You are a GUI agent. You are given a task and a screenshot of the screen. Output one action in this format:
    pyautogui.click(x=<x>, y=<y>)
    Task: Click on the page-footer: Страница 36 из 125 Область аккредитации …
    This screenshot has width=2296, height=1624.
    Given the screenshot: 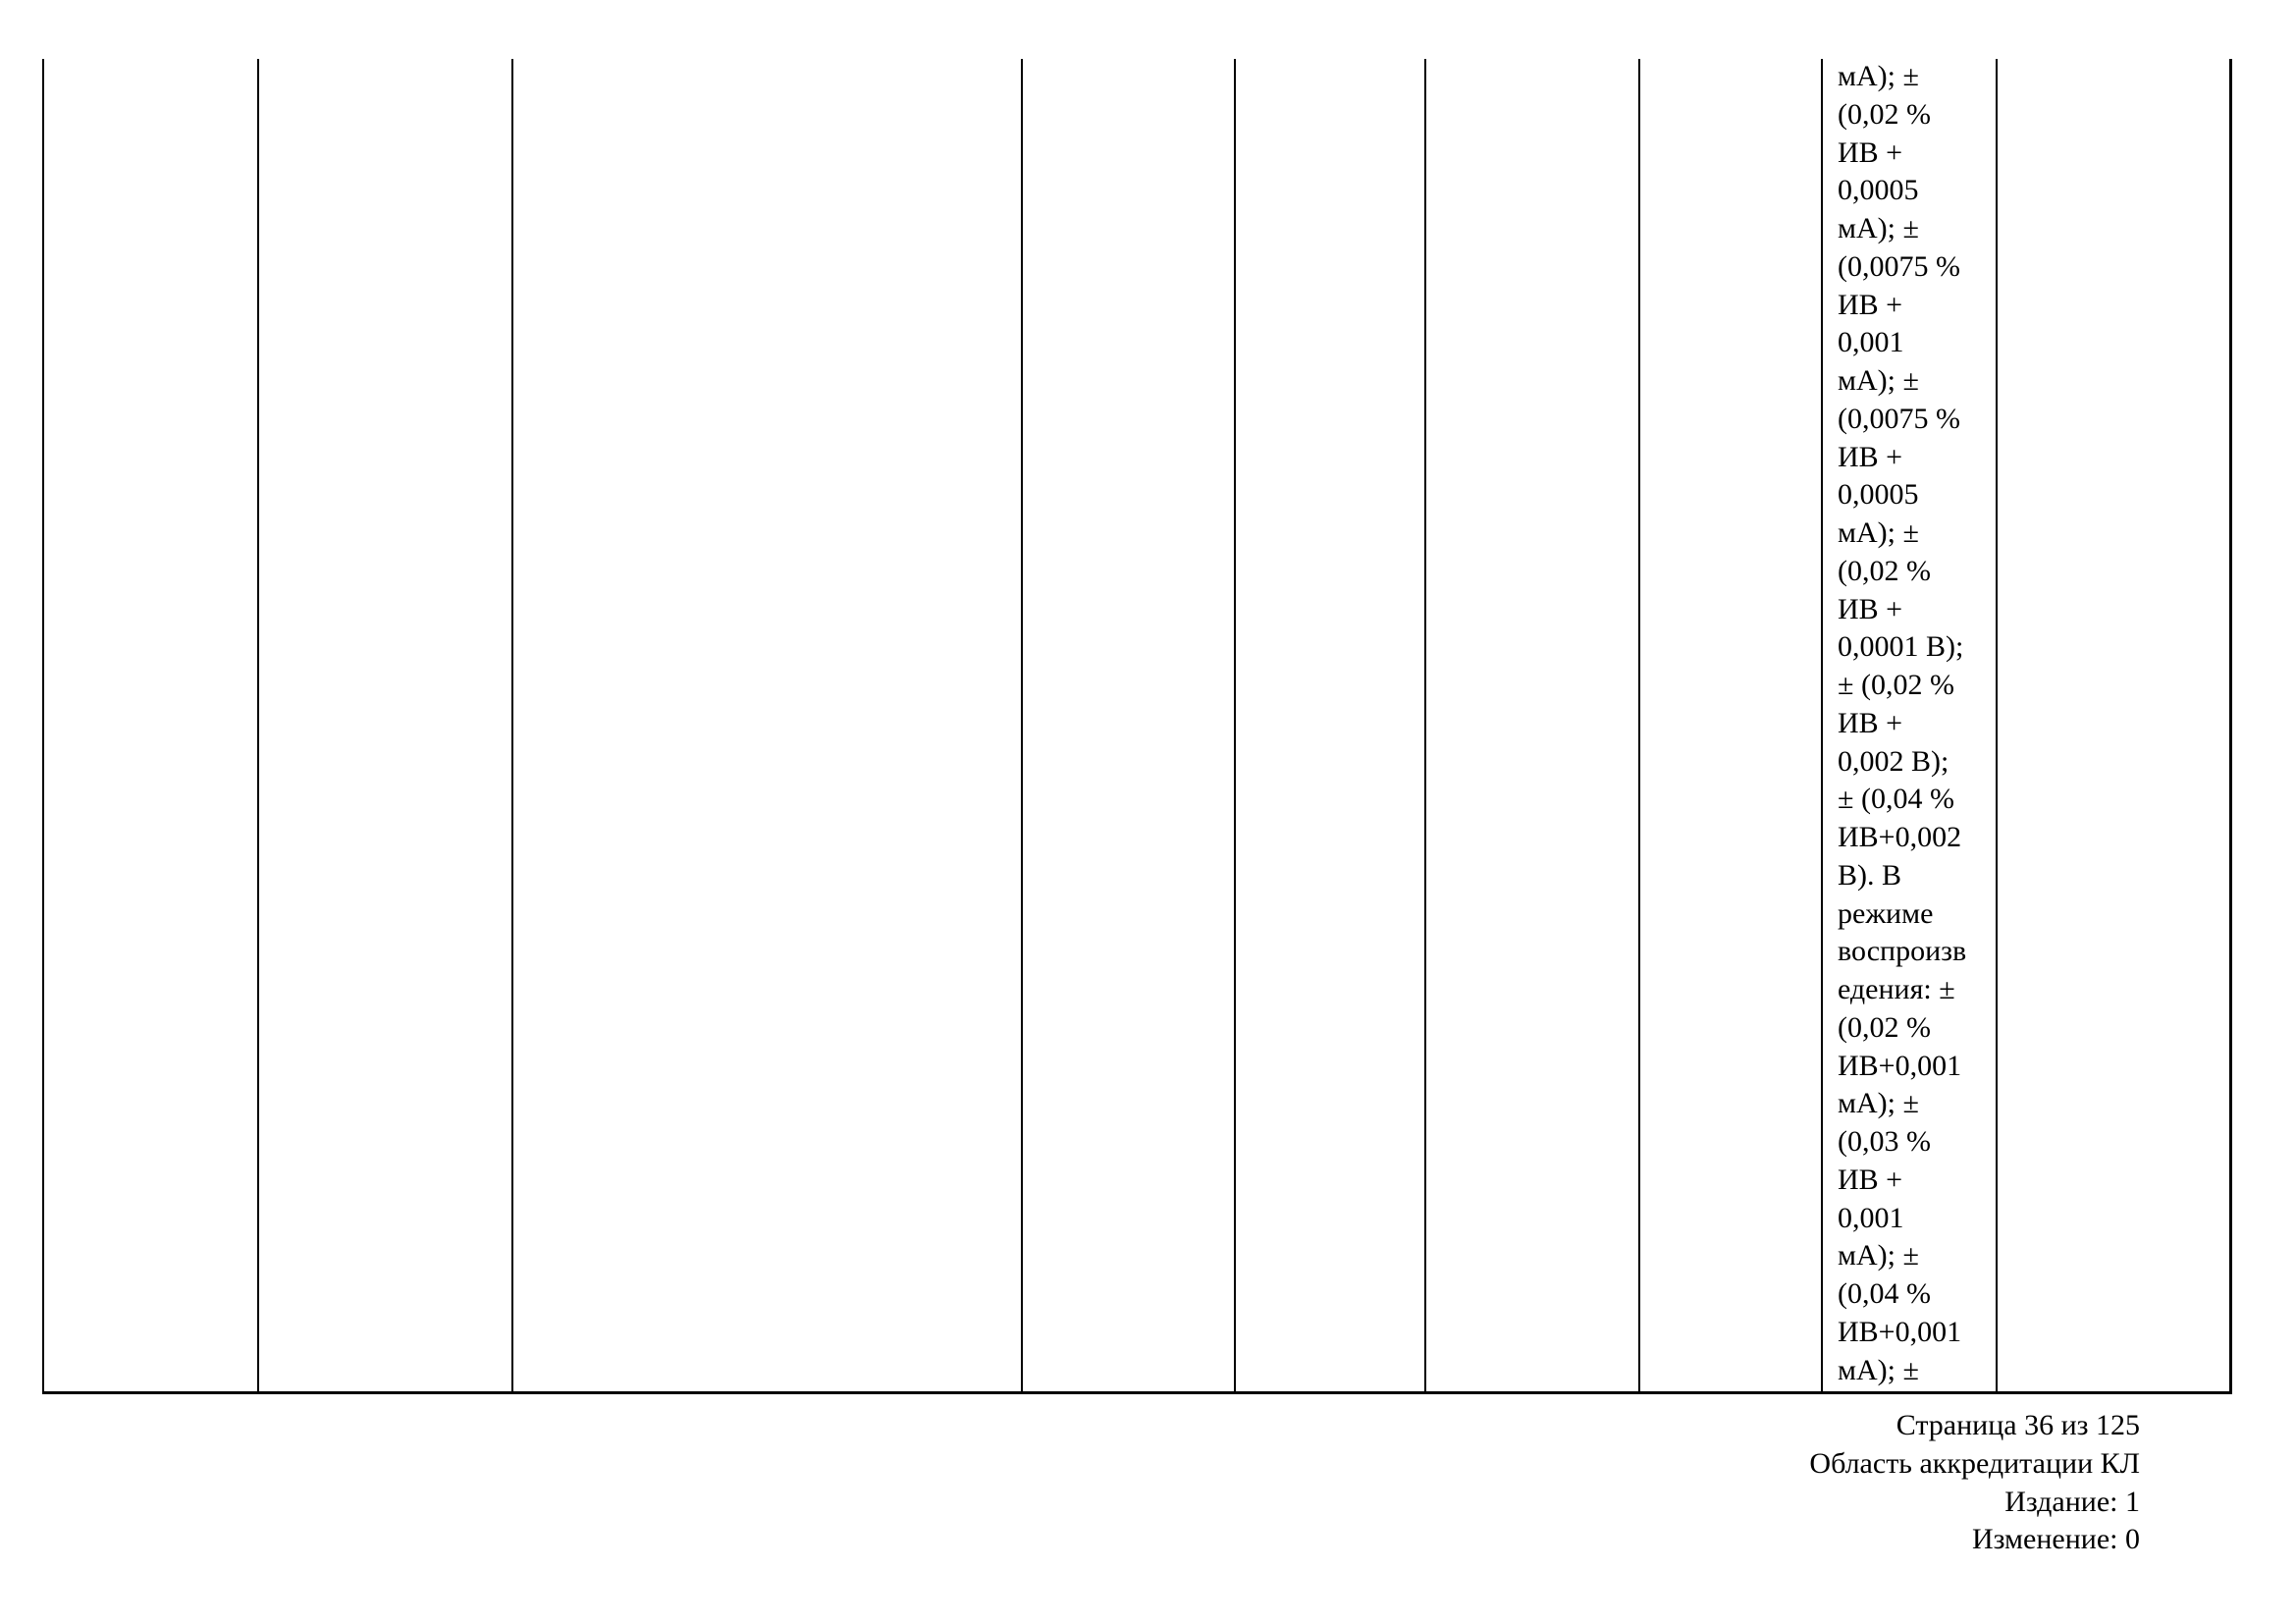 What is the action you would take?
    pyautogui.click(x=1974, y=1483)
    